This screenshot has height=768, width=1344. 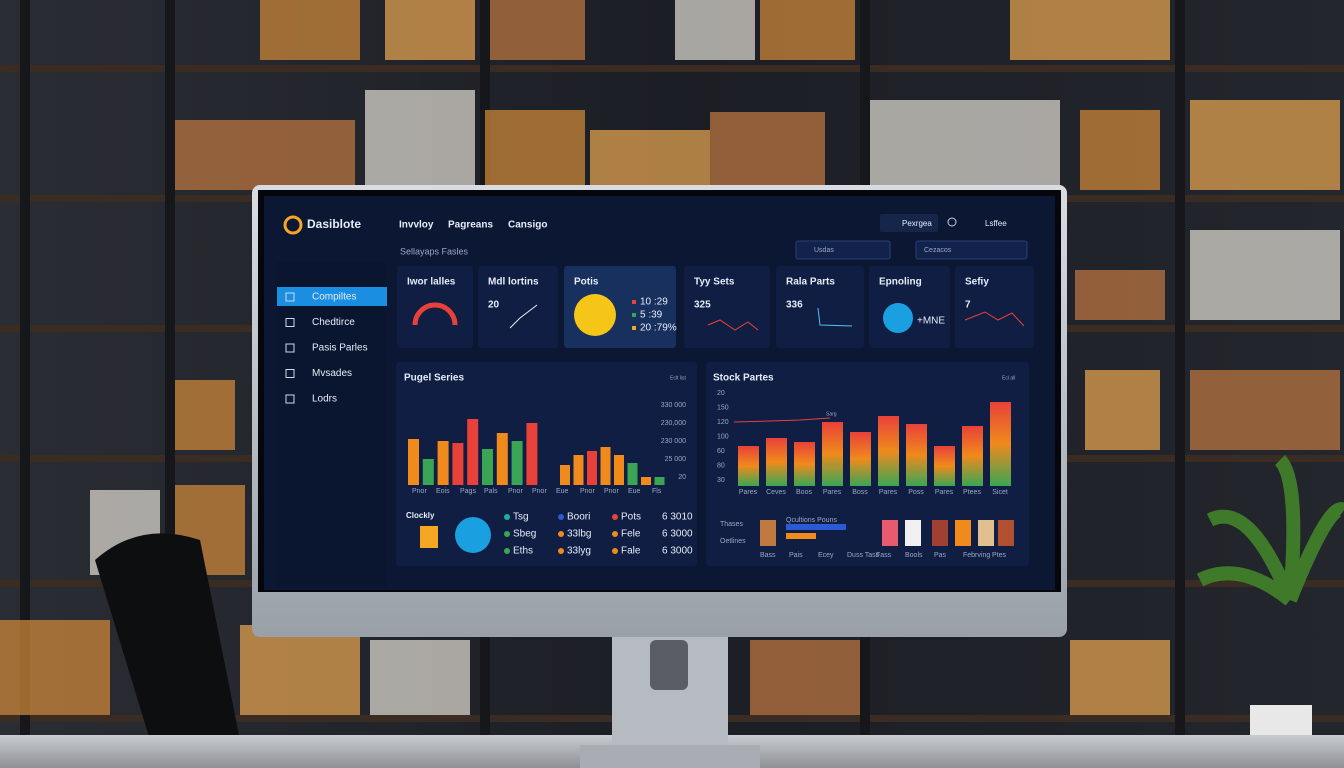 I want to click on axis-label: 80, so click(x=721, y=465).